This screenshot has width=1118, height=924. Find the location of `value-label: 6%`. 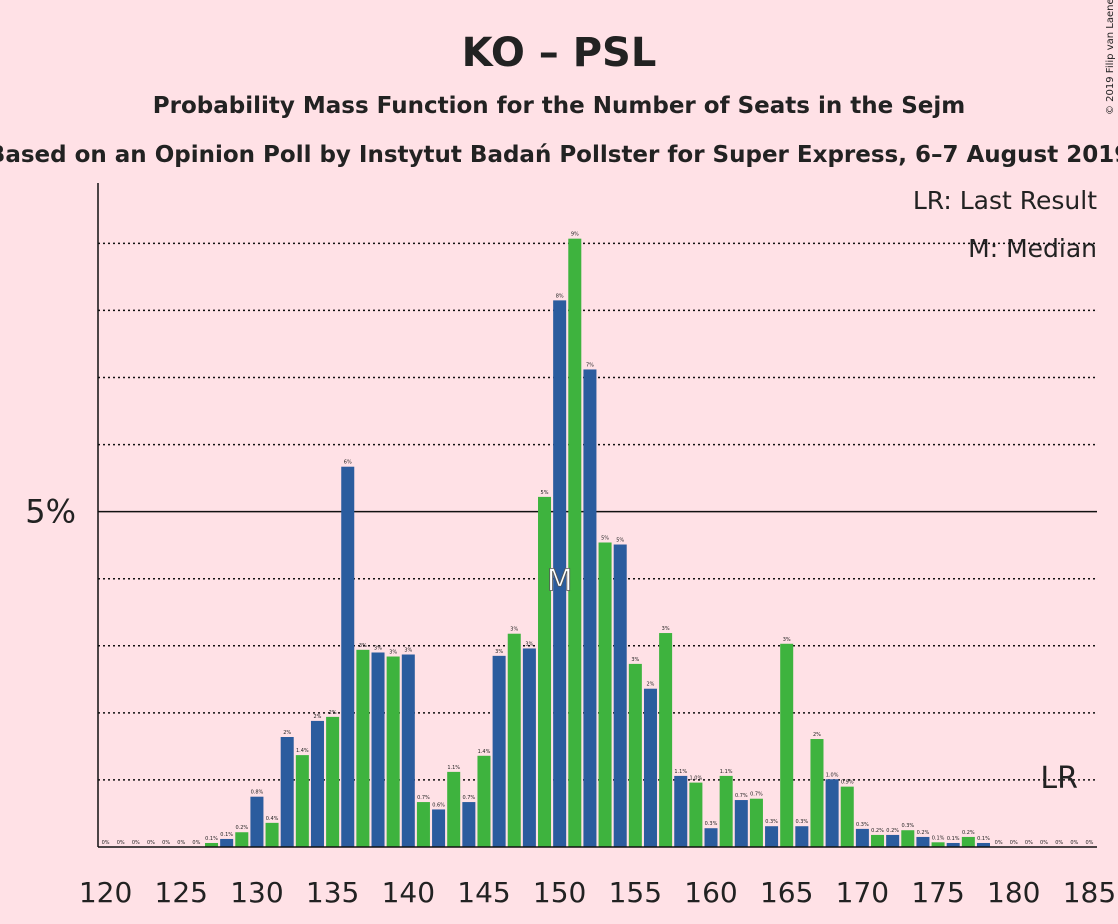

value-label: 6% is located at coordinates (348, 463).